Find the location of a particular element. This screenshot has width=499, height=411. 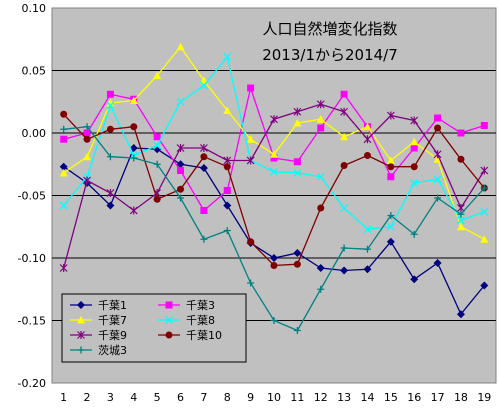

legend-item: 千葉9 is located at coordinates (98, 335).